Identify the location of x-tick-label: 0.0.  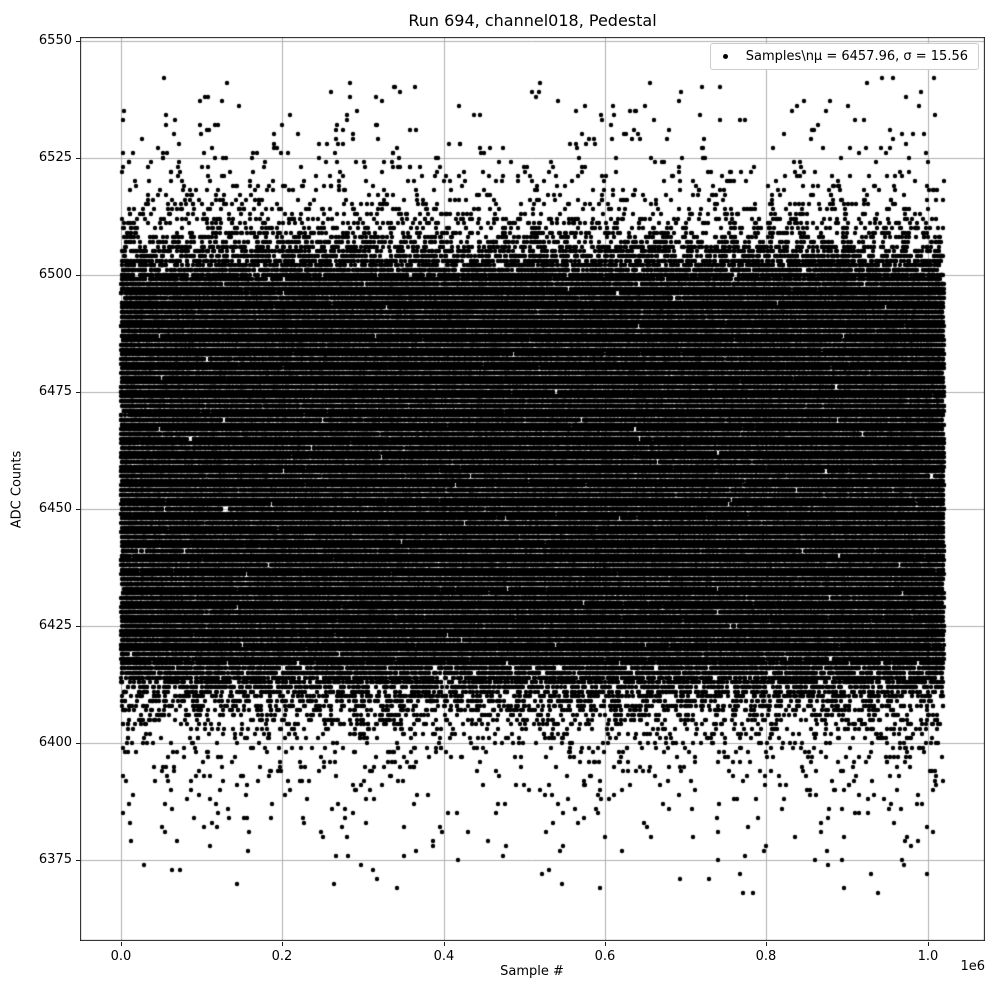
(121, 956).